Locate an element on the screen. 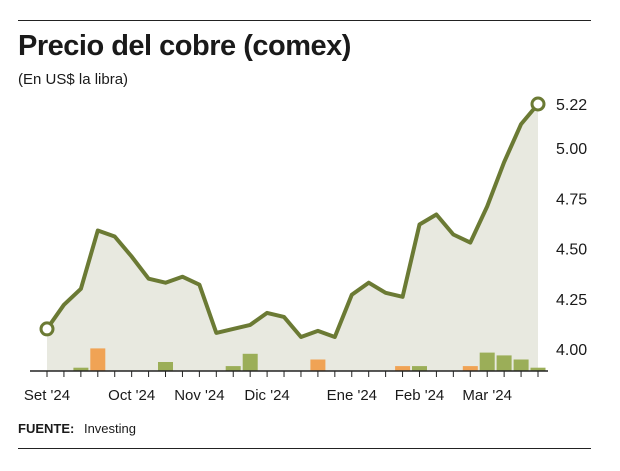 The image size is (620, 471). source-note: FUENTE: Investing is located at coordinates (77, 428).